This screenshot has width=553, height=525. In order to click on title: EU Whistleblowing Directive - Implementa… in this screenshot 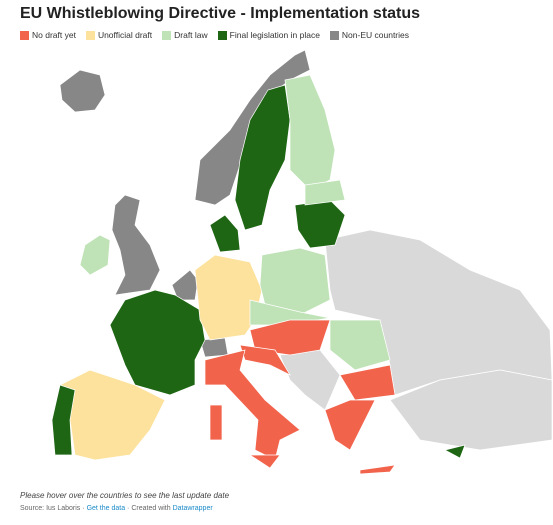, I will do `click(220, 13)`.